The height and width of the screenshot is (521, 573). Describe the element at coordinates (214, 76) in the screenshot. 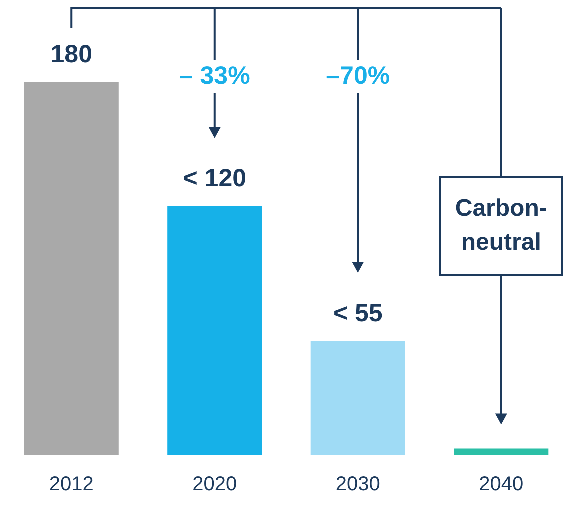

I see `annotation: – 33%` at that location.